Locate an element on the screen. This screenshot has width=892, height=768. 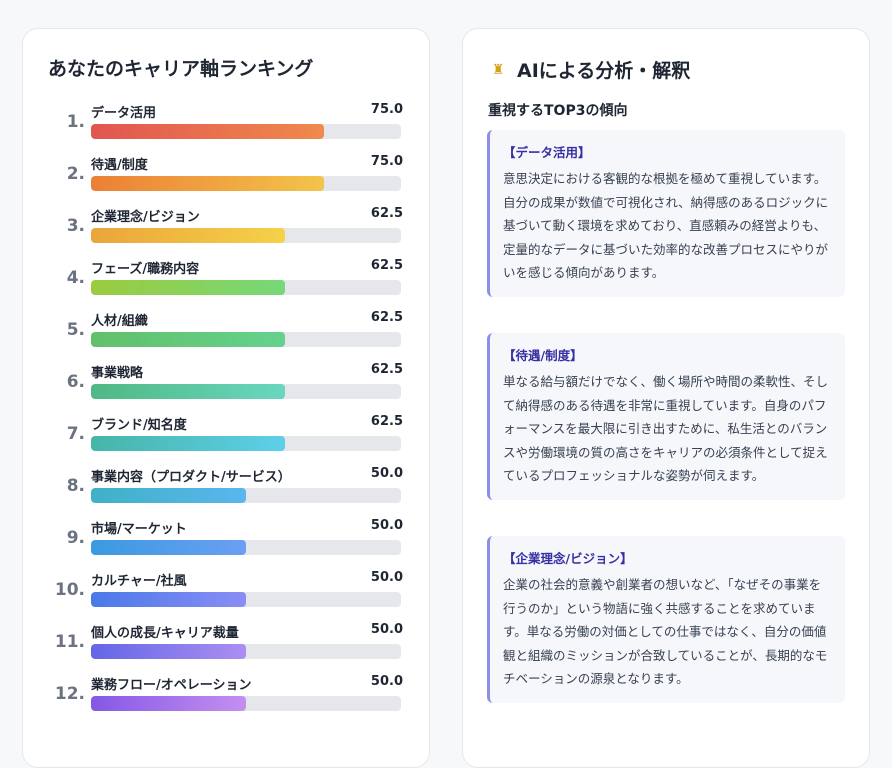
rank-number: 5. is located at coordinates (75, 330).